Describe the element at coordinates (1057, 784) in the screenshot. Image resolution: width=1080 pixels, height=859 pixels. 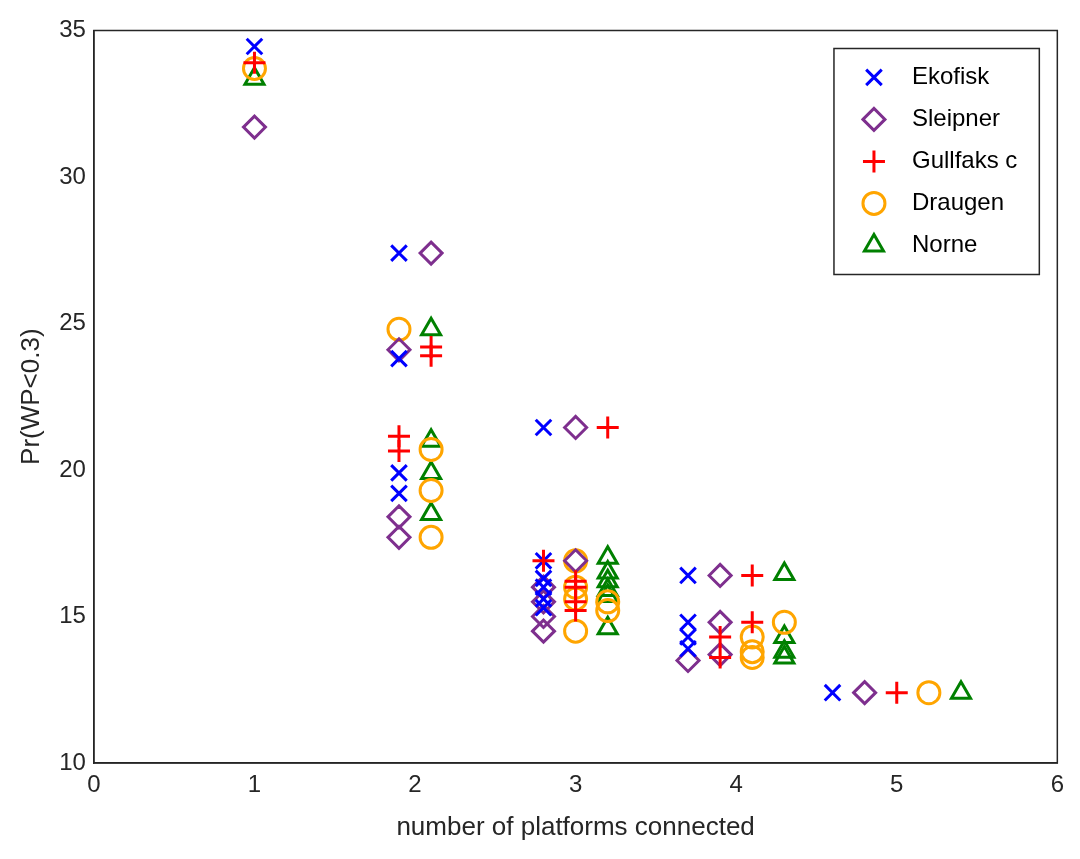
I see `x-tick-label: 6` at that location.